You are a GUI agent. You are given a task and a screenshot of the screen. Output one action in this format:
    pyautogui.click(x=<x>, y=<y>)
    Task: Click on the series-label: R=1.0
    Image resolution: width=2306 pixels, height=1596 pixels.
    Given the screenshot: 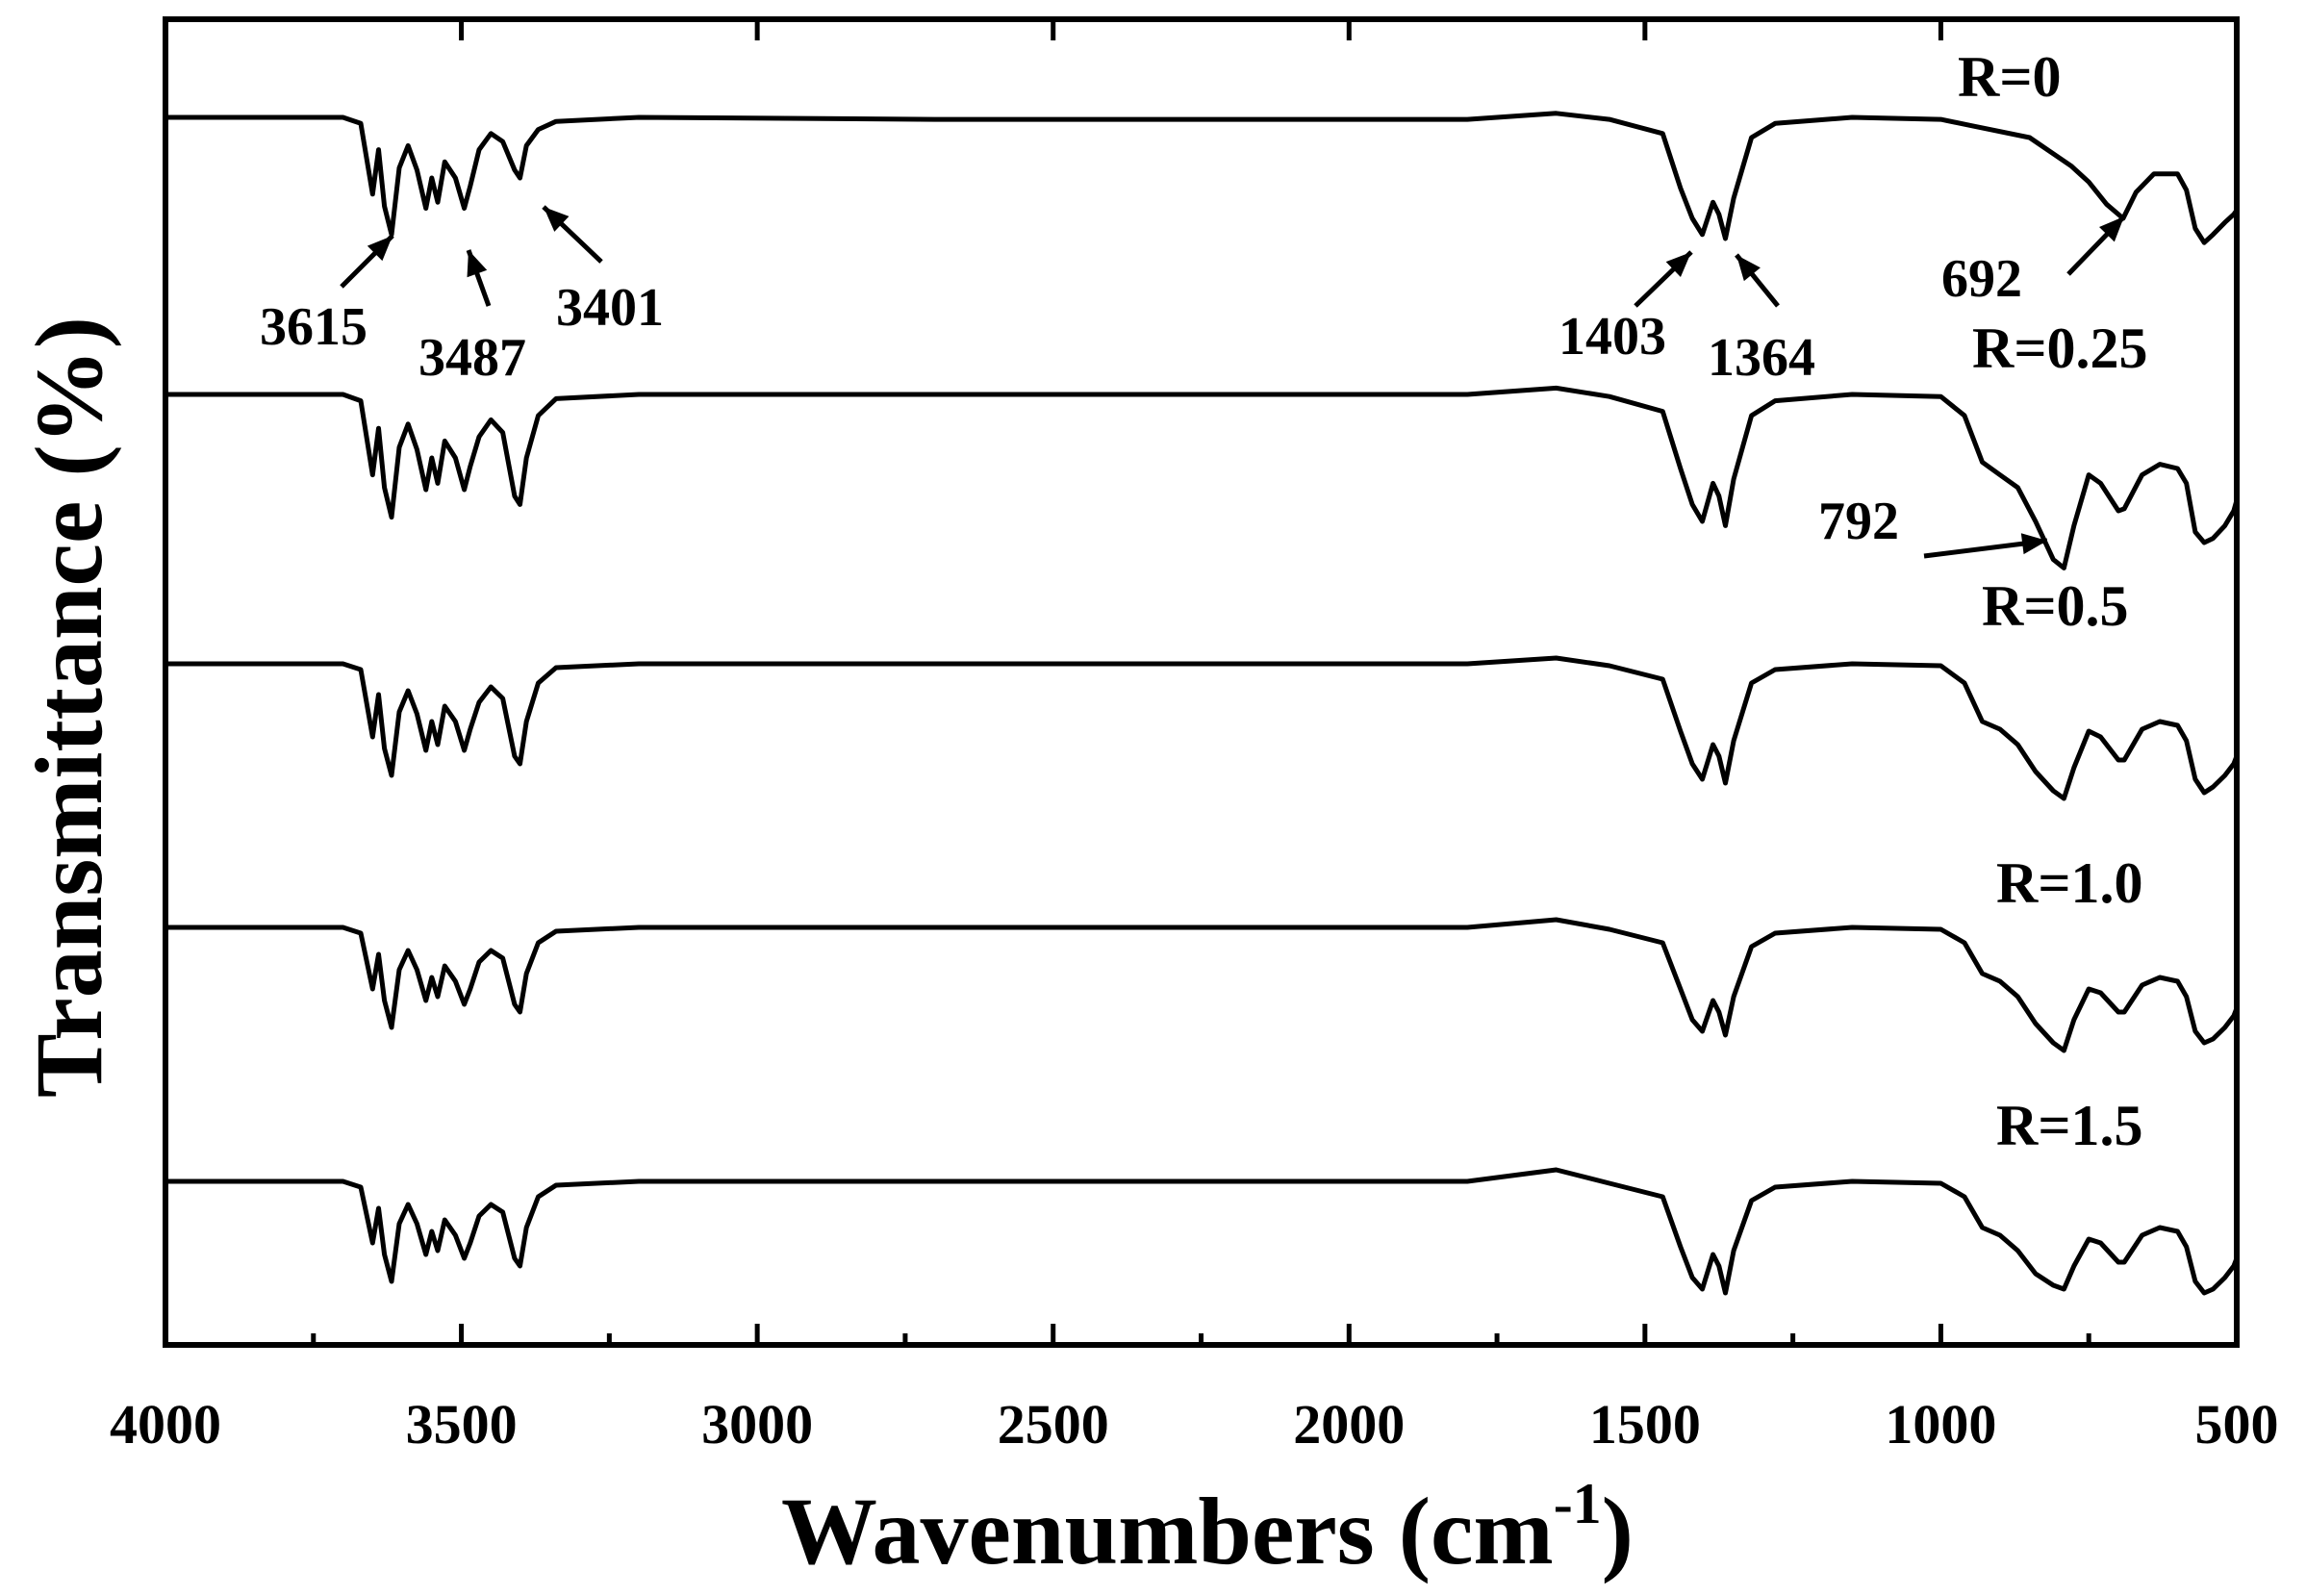 What is the action you would take?
    pyautogui.click(x=2069, y=883)
    